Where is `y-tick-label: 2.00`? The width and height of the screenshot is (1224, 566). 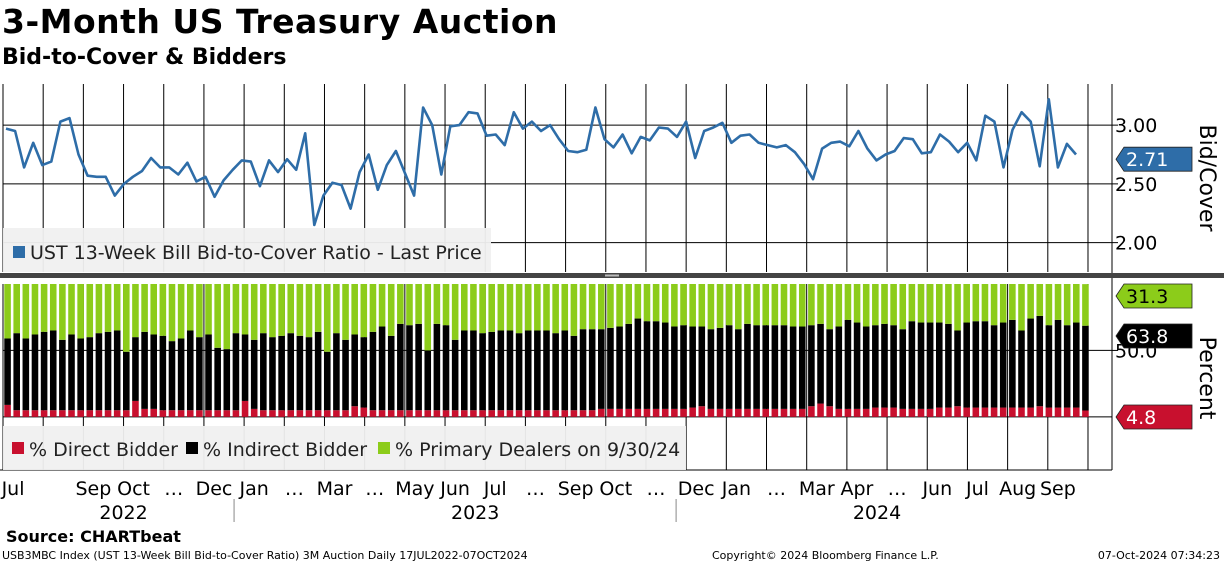
y-tick-label: 2.00 is located at coordinates (1136, 244).